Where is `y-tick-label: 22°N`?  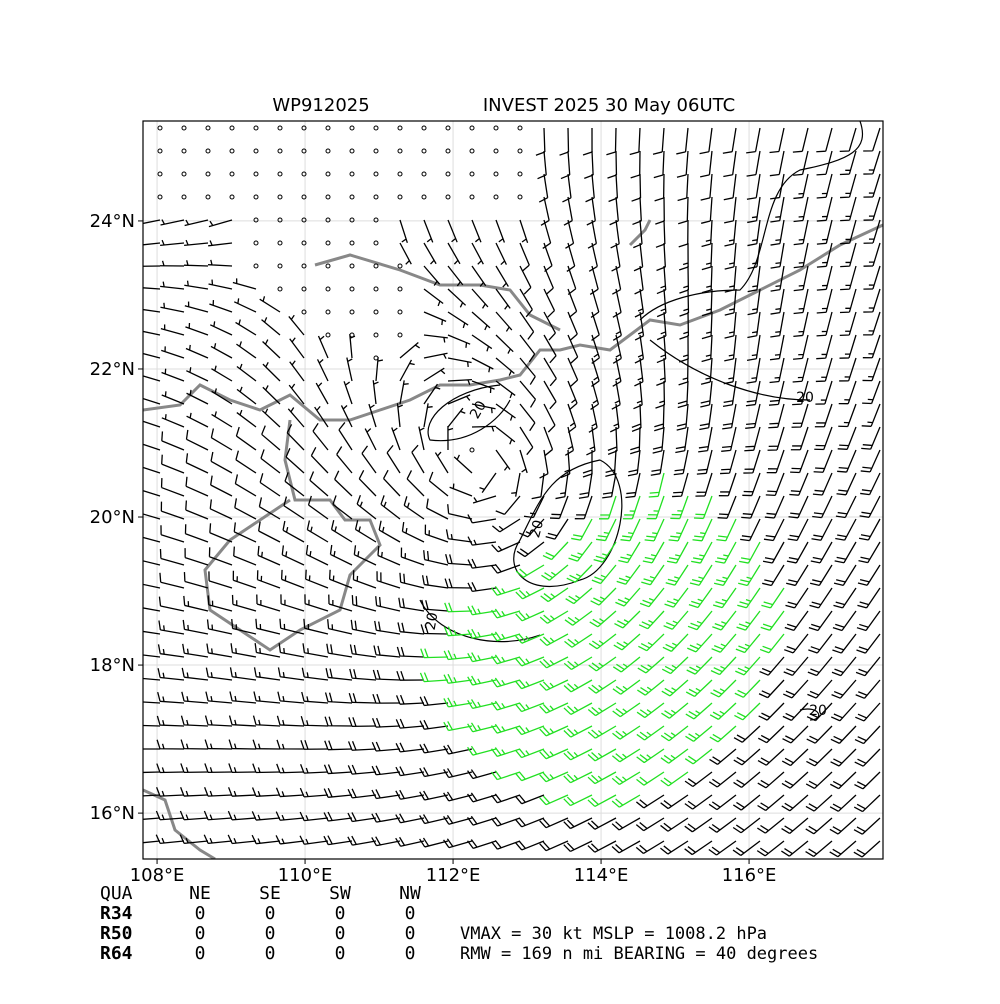 y-tick-label: 22°N is located at coordinates (112, 369).